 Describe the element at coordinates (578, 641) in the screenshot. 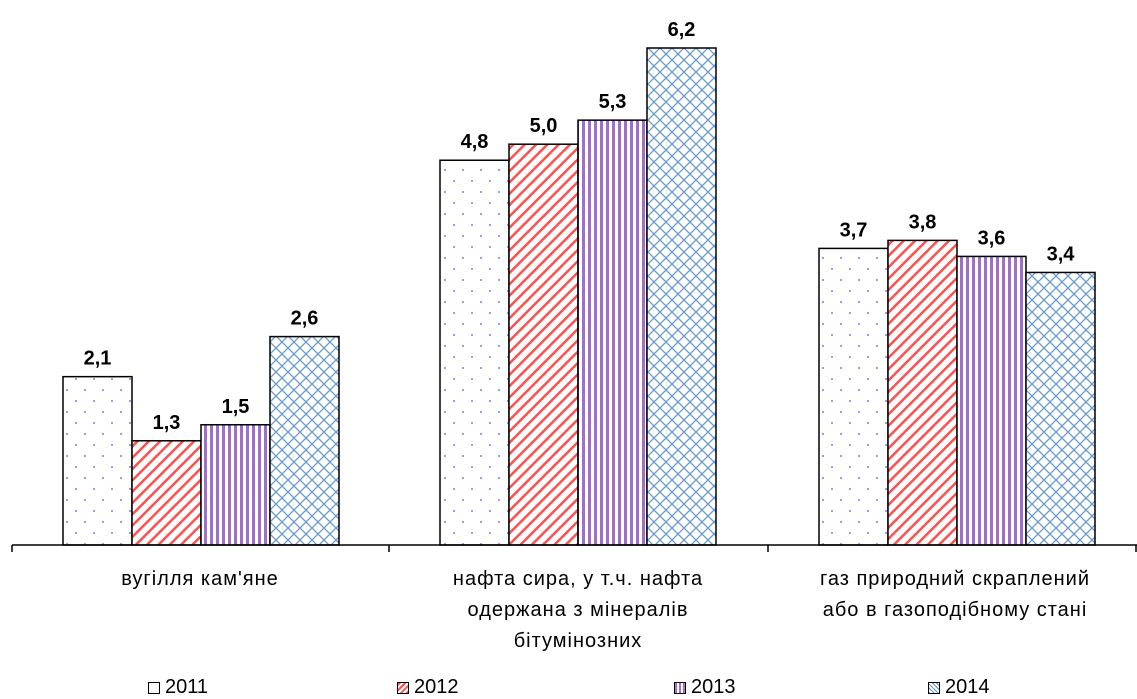

I see `category-label-1-line-2: бітумінозних` at that location.